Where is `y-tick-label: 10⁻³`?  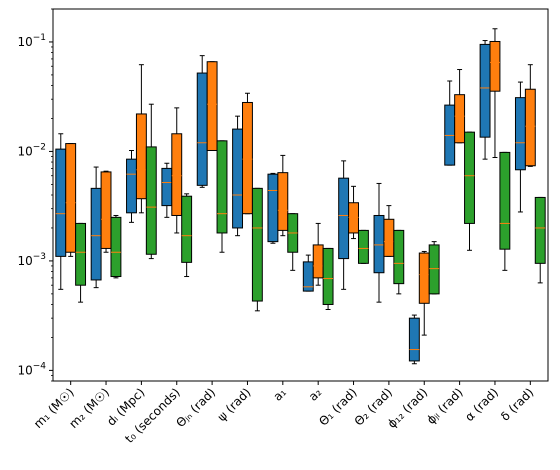 y-tick-label: 10⁻³ is located at coordinates (31, 260).